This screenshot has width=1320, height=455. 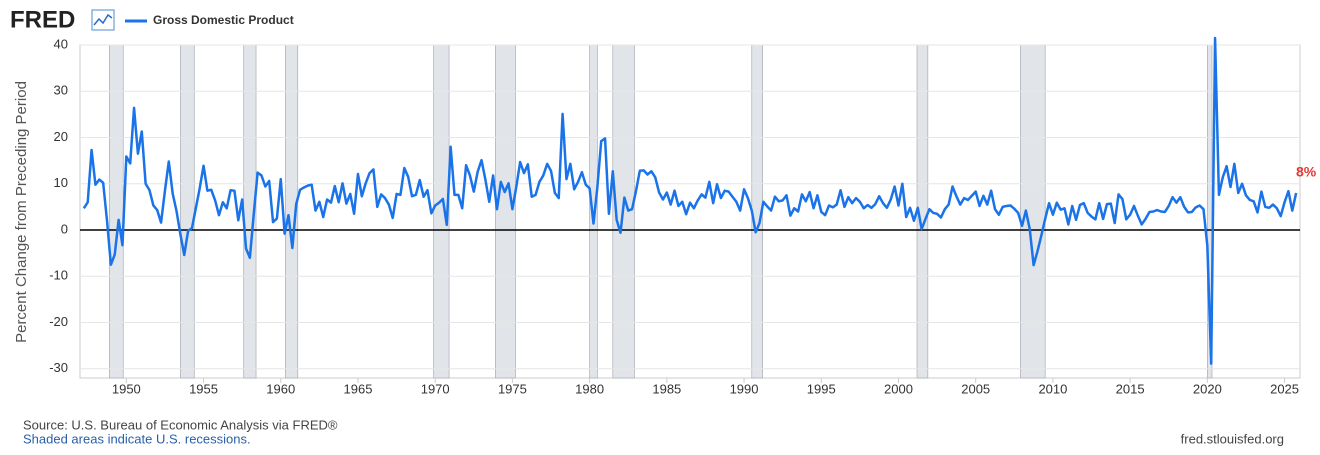 I want to click on x-tick-label: 1970, so click(x=435, y=388).